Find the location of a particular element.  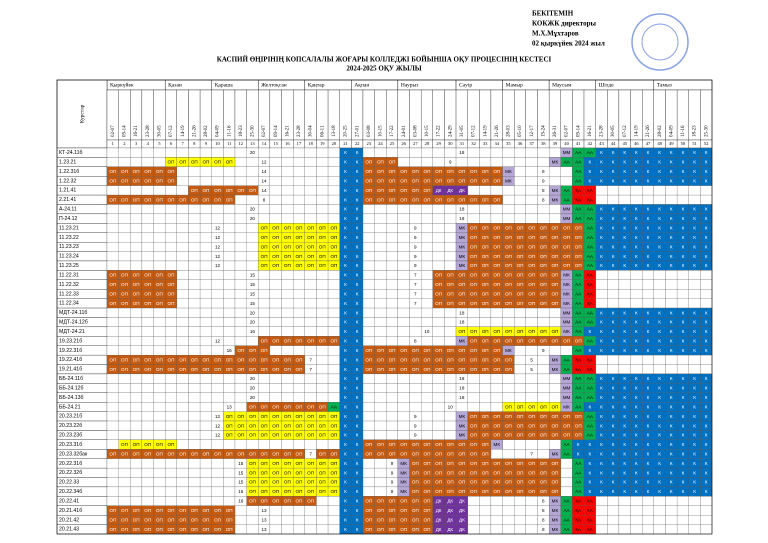

period-label: 7 is located at coordinates (415, 293).